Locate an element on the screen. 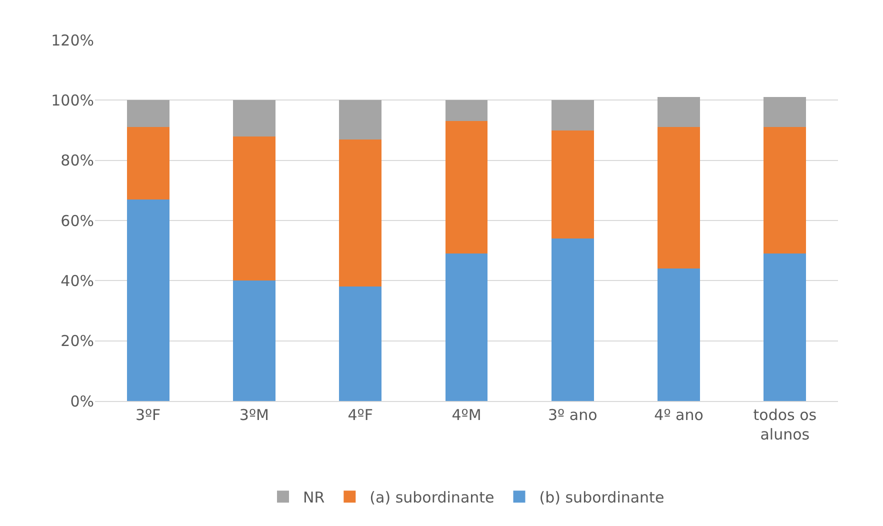 Image resolution: width=883 pixels, height=526 pixels. y-tick-label: 40% is located at coordinates (77, 281).